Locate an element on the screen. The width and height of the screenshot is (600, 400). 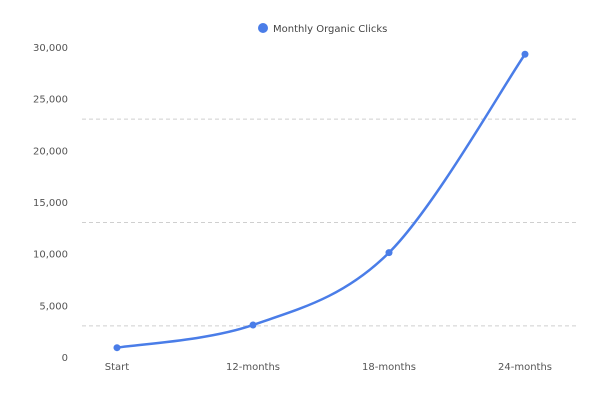
y-axis-tick-label: 15,000 is located at coordinates (50, 203).